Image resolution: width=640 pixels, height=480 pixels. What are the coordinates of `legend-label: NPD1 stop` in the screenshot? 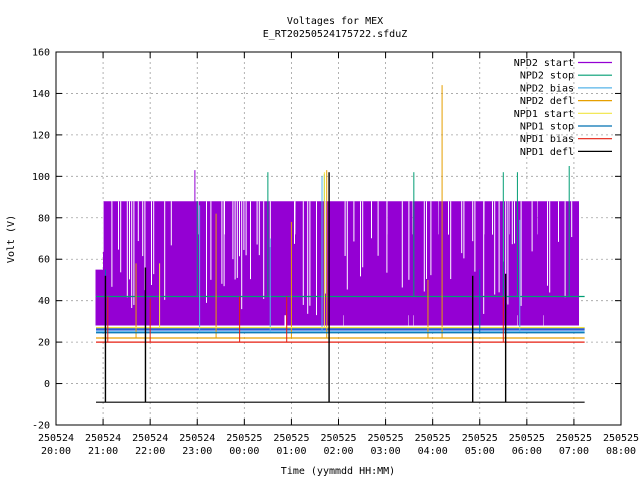 It's located at (547, 127).